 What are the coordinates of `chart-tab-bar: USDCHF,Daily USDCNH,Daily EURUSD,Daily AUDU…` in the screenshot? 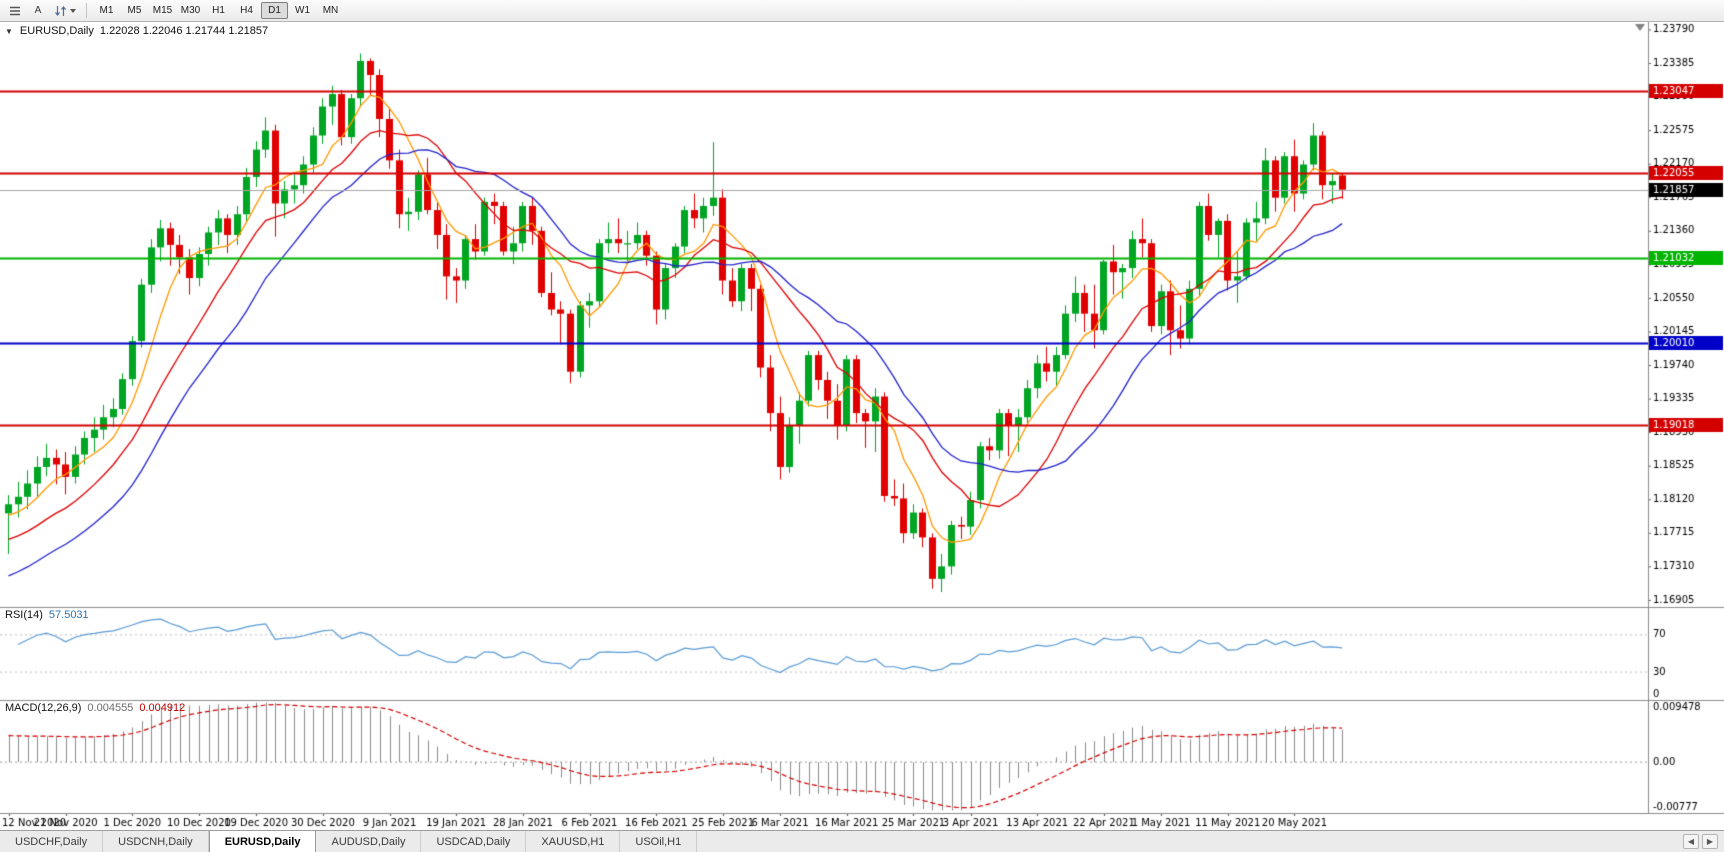 It's located at (862, 841).